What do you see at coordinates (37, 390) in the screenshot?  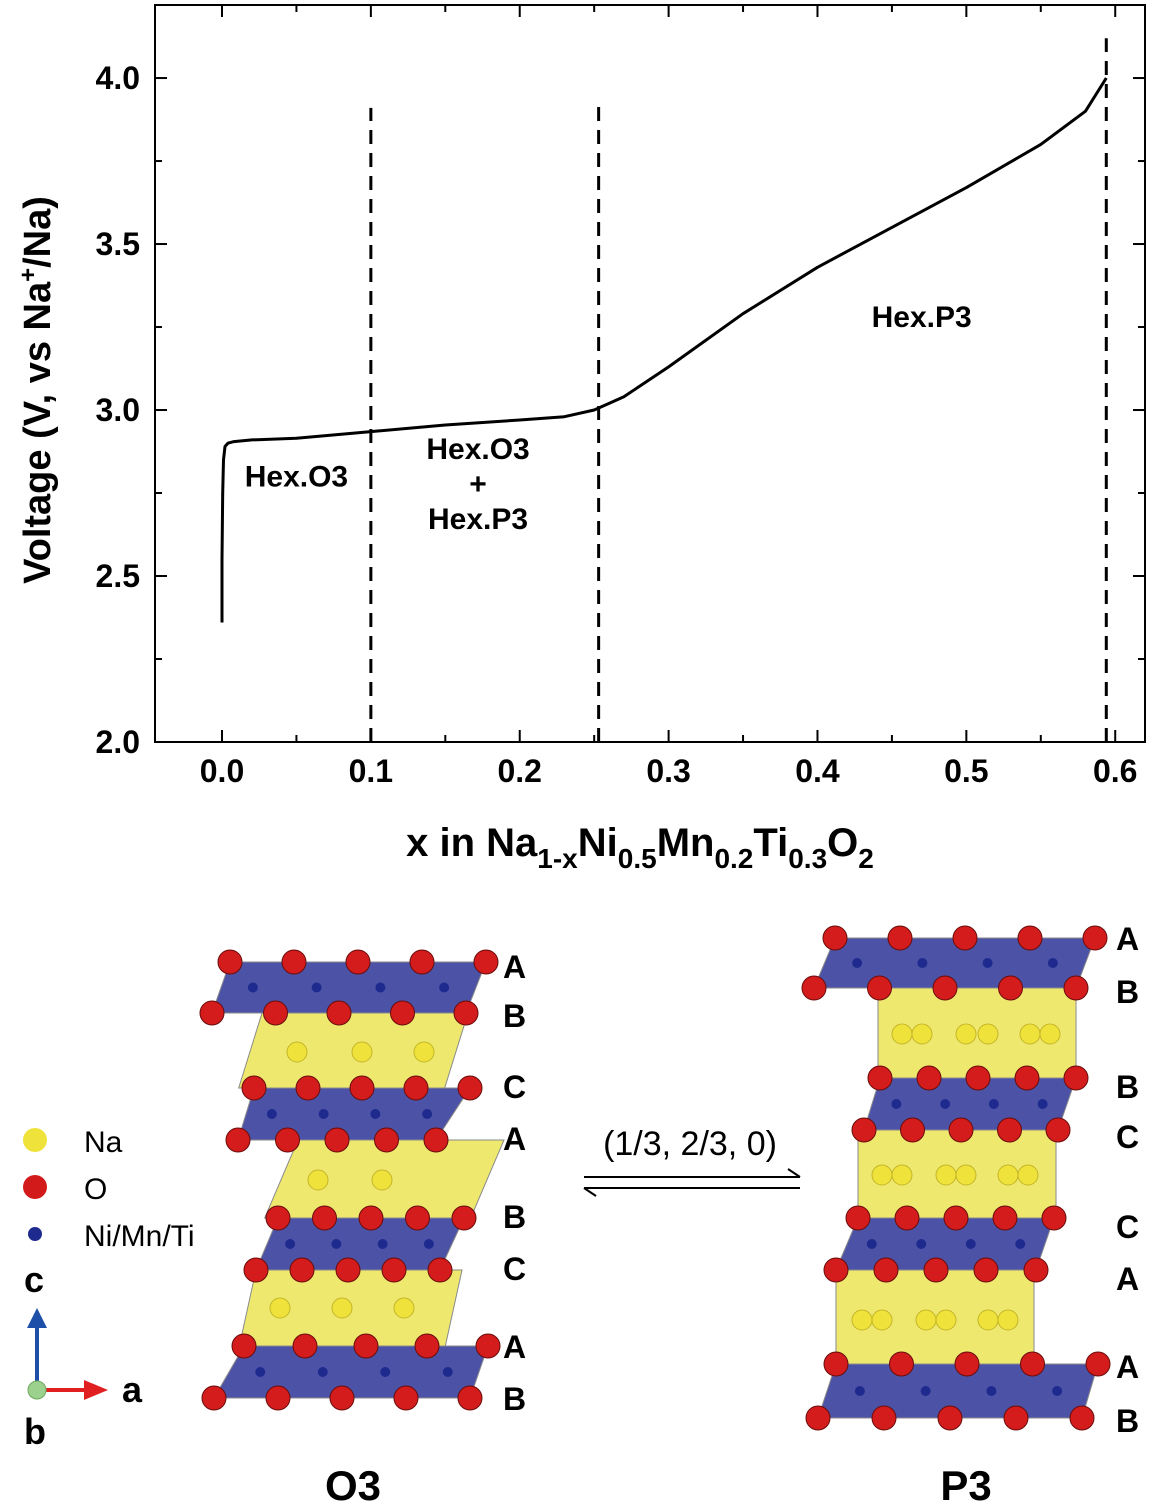 I see `y-axis-label: Voltage (V, vs Na+/Na)` at bounding box center [37, 390].